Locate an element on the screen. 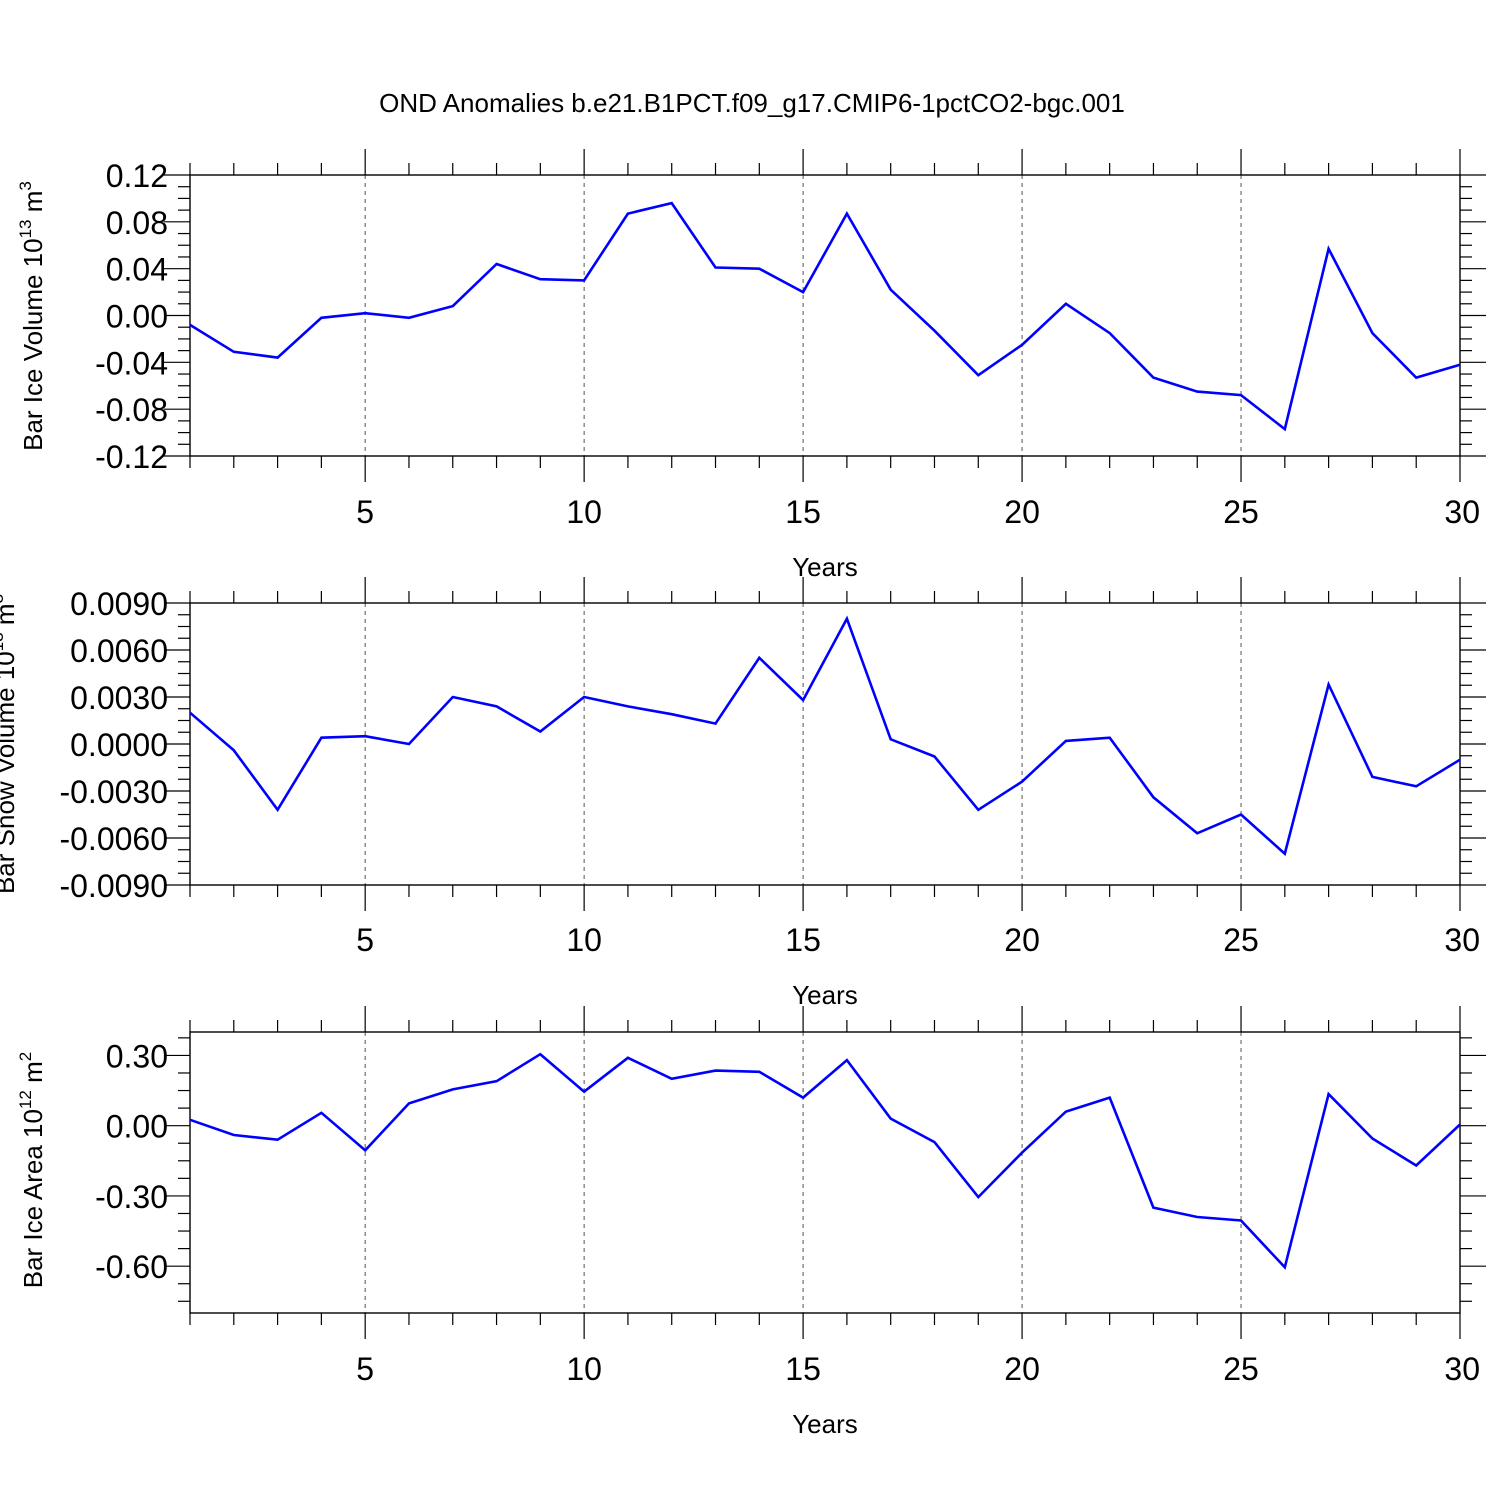  y-axis-label: Bar Ice Area 1012 m2 is located at coordinates (32, 1170).